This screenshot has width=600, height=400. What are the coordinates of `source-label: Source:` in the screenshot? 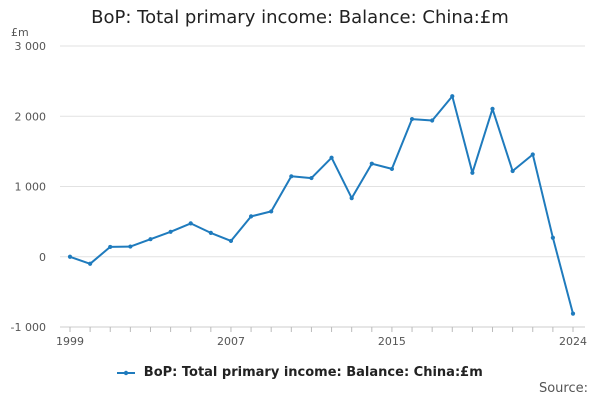 It's located at (563, 388).